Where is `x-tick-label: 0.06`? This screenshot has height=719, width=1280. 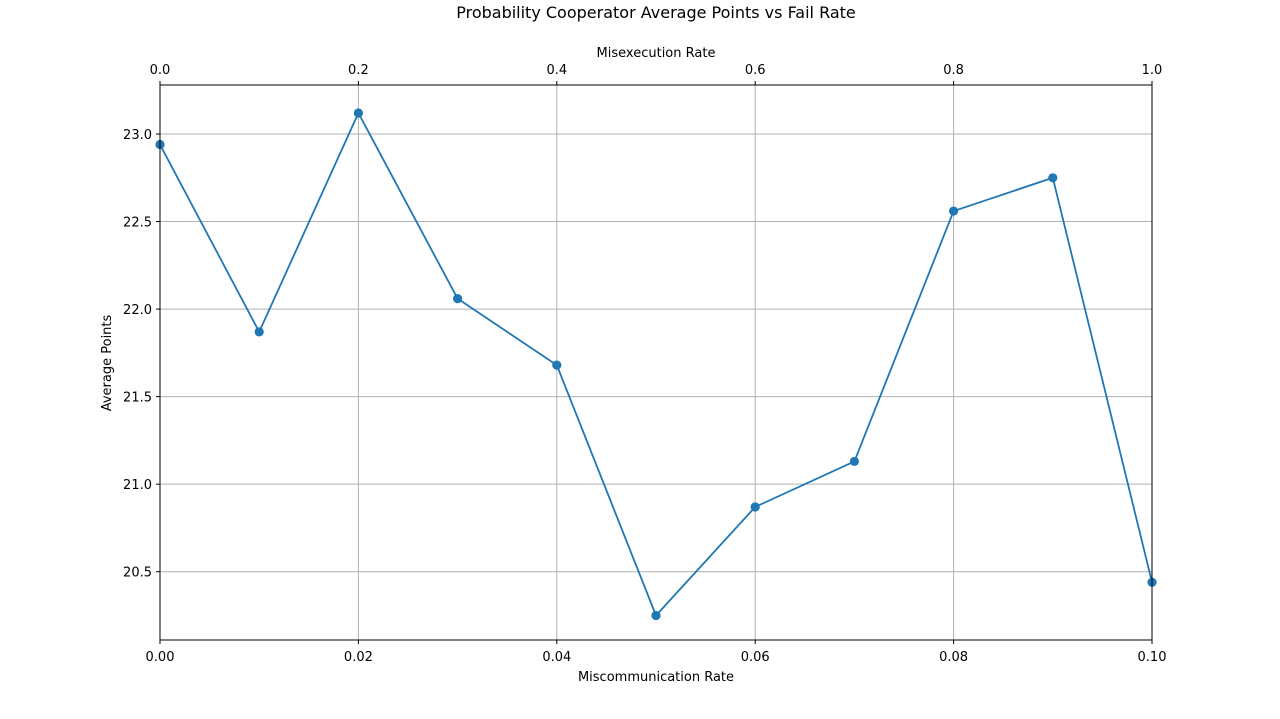 x-tick-label: 0.06 is located at coordinates (755, 657).